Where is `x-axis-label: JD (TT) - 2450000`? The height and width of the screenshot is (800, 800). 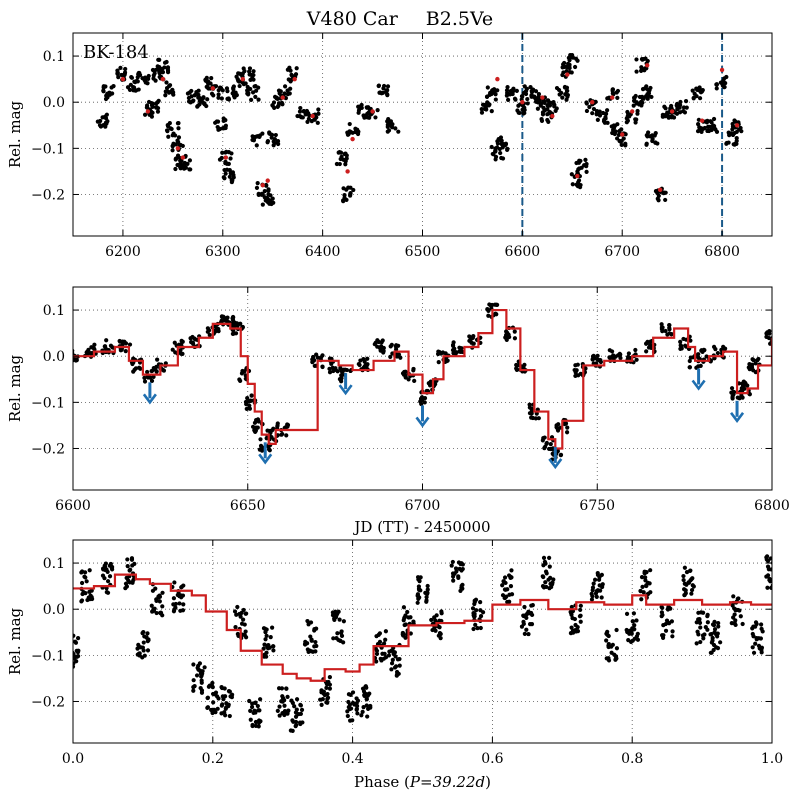 x-axis-label: JD (TT) - 2450000 is located at coordinates (421, 527).